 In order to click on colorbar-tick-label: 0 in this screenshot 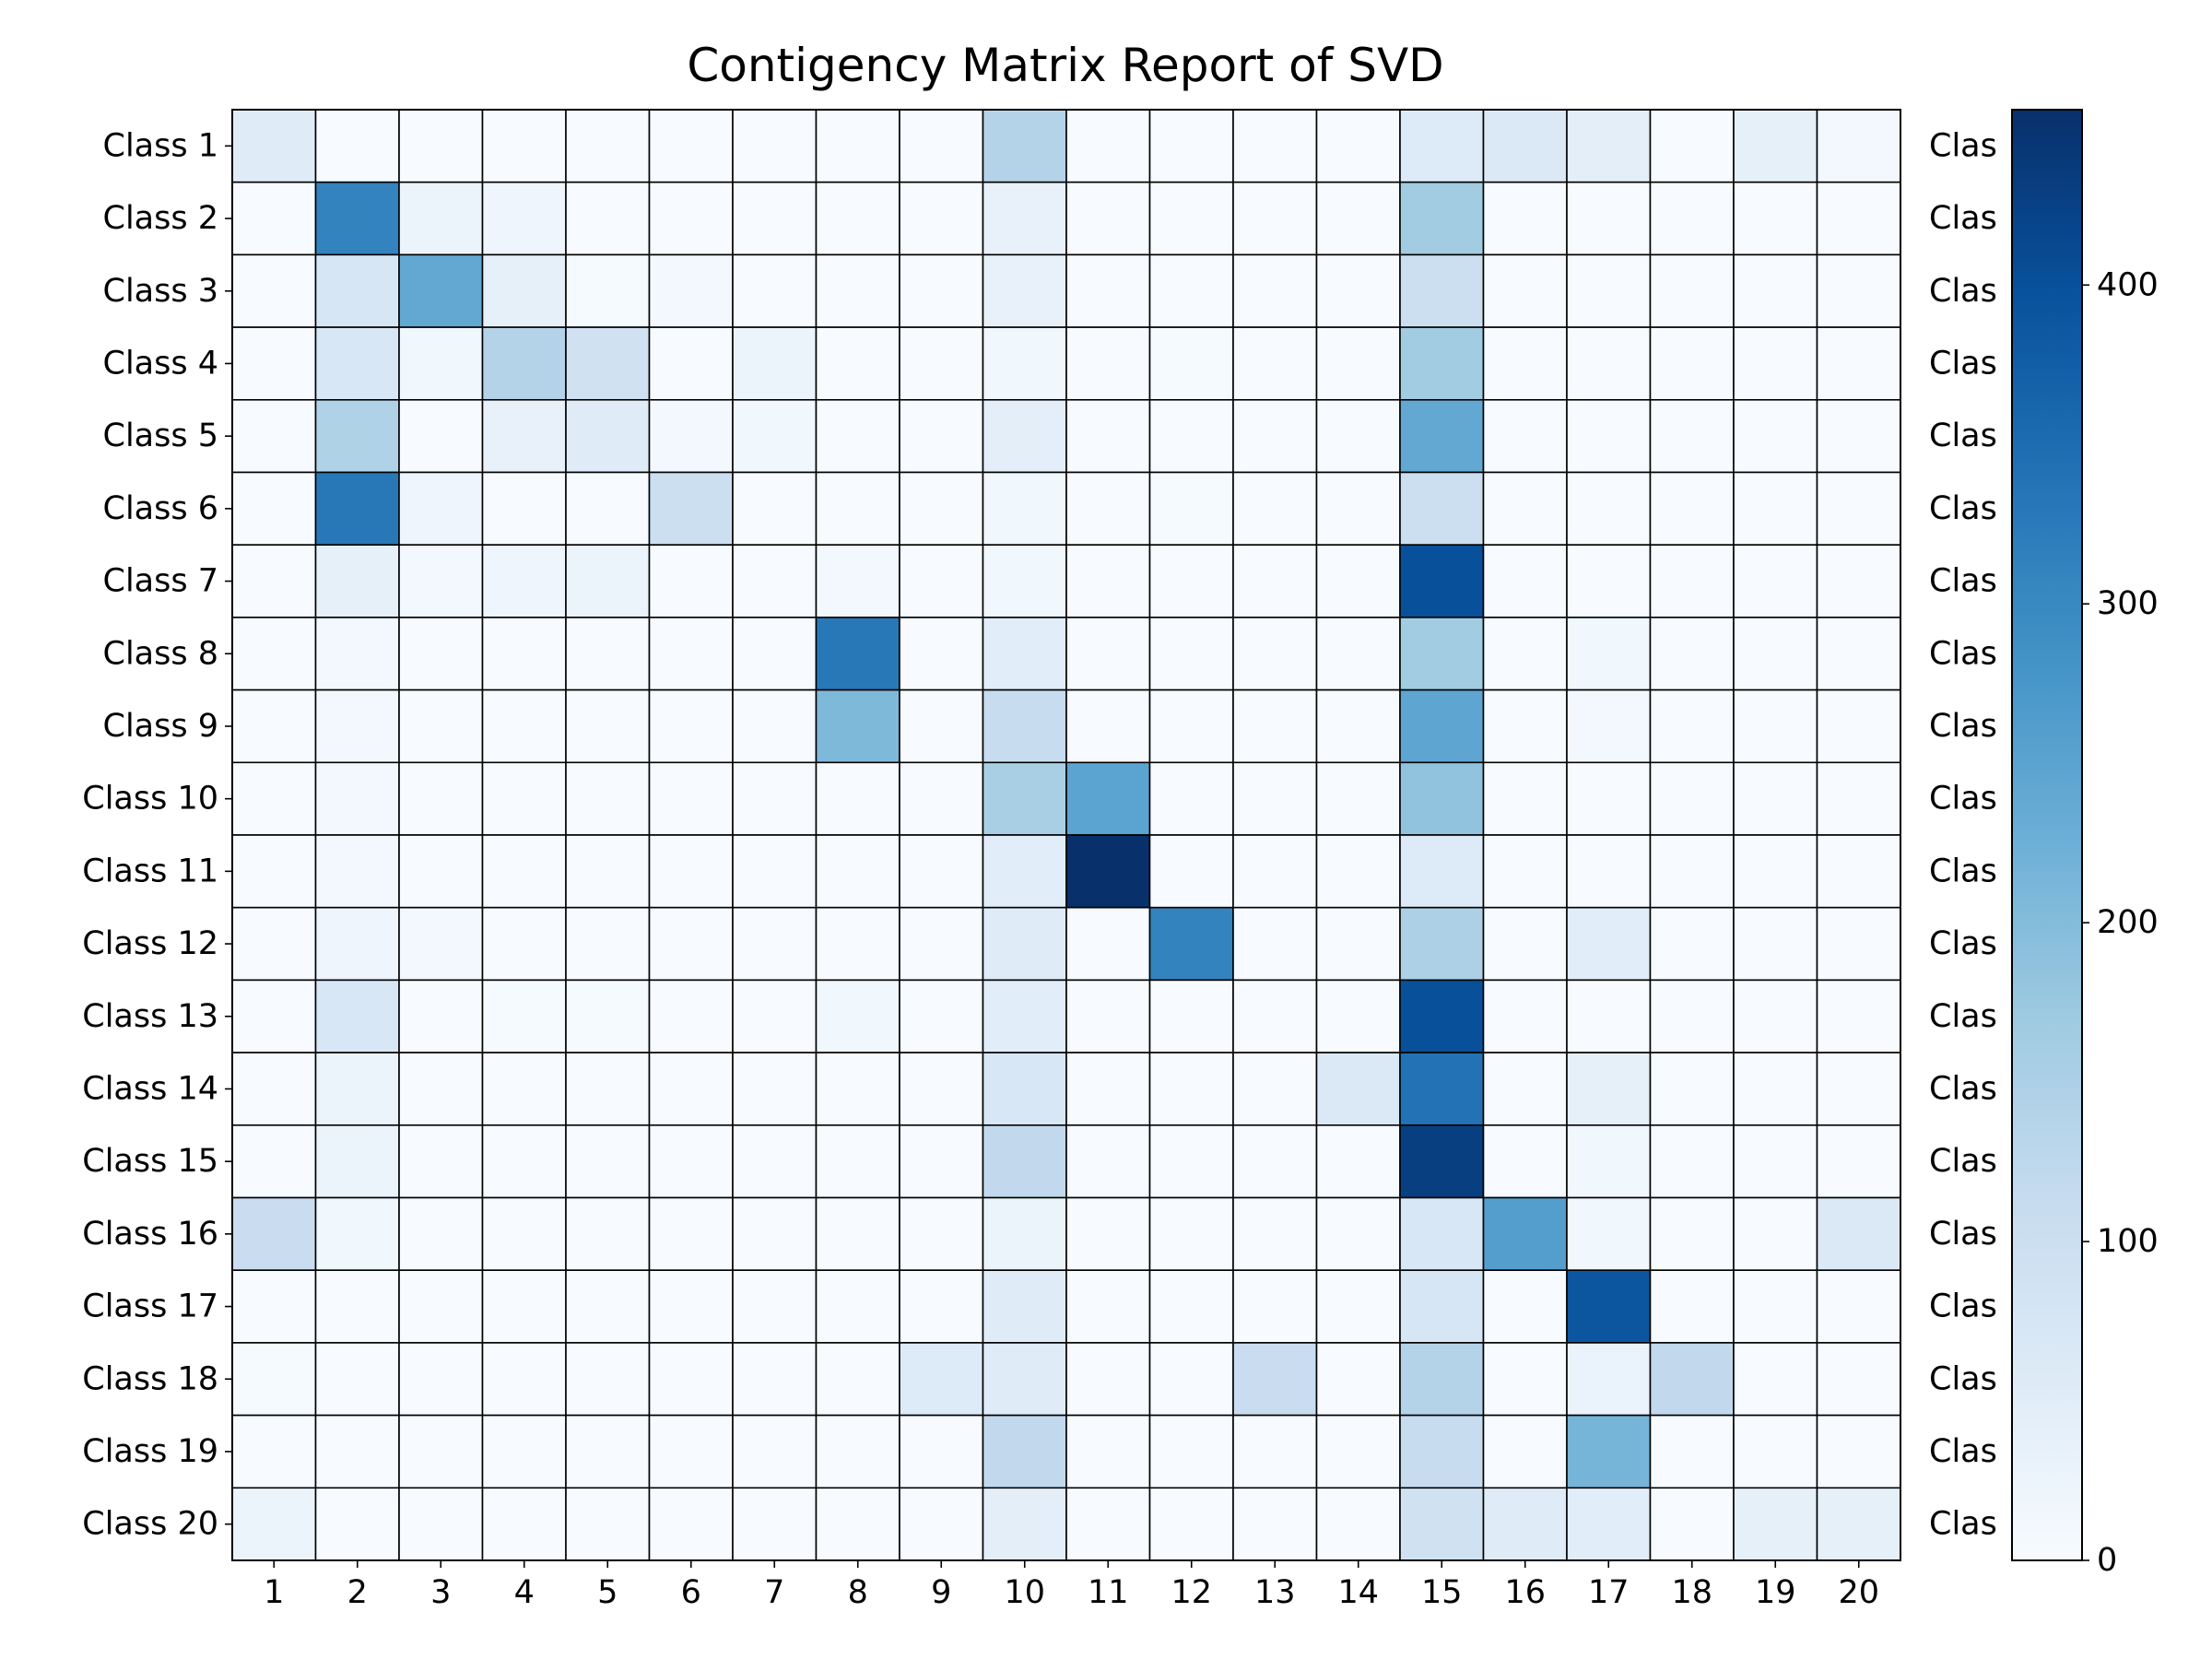, I will do `click(2107, 1560)`.